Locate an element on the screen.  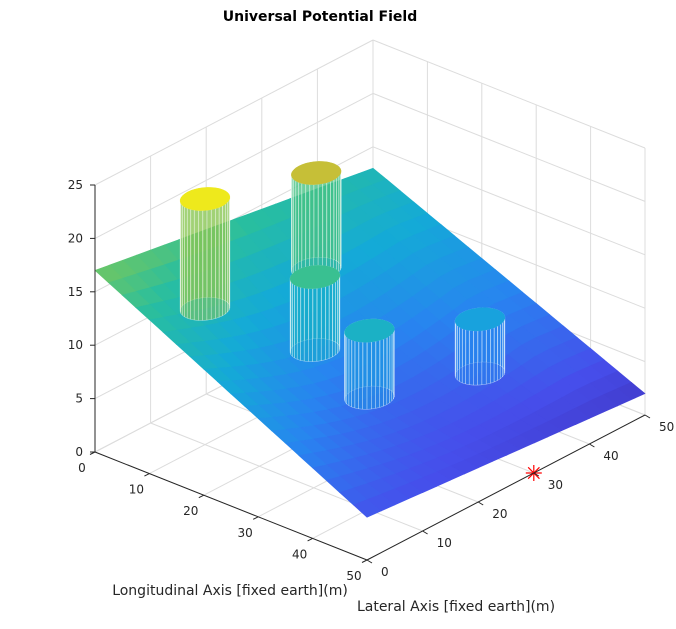
y-axis-line is located at coordinates (506, 487).